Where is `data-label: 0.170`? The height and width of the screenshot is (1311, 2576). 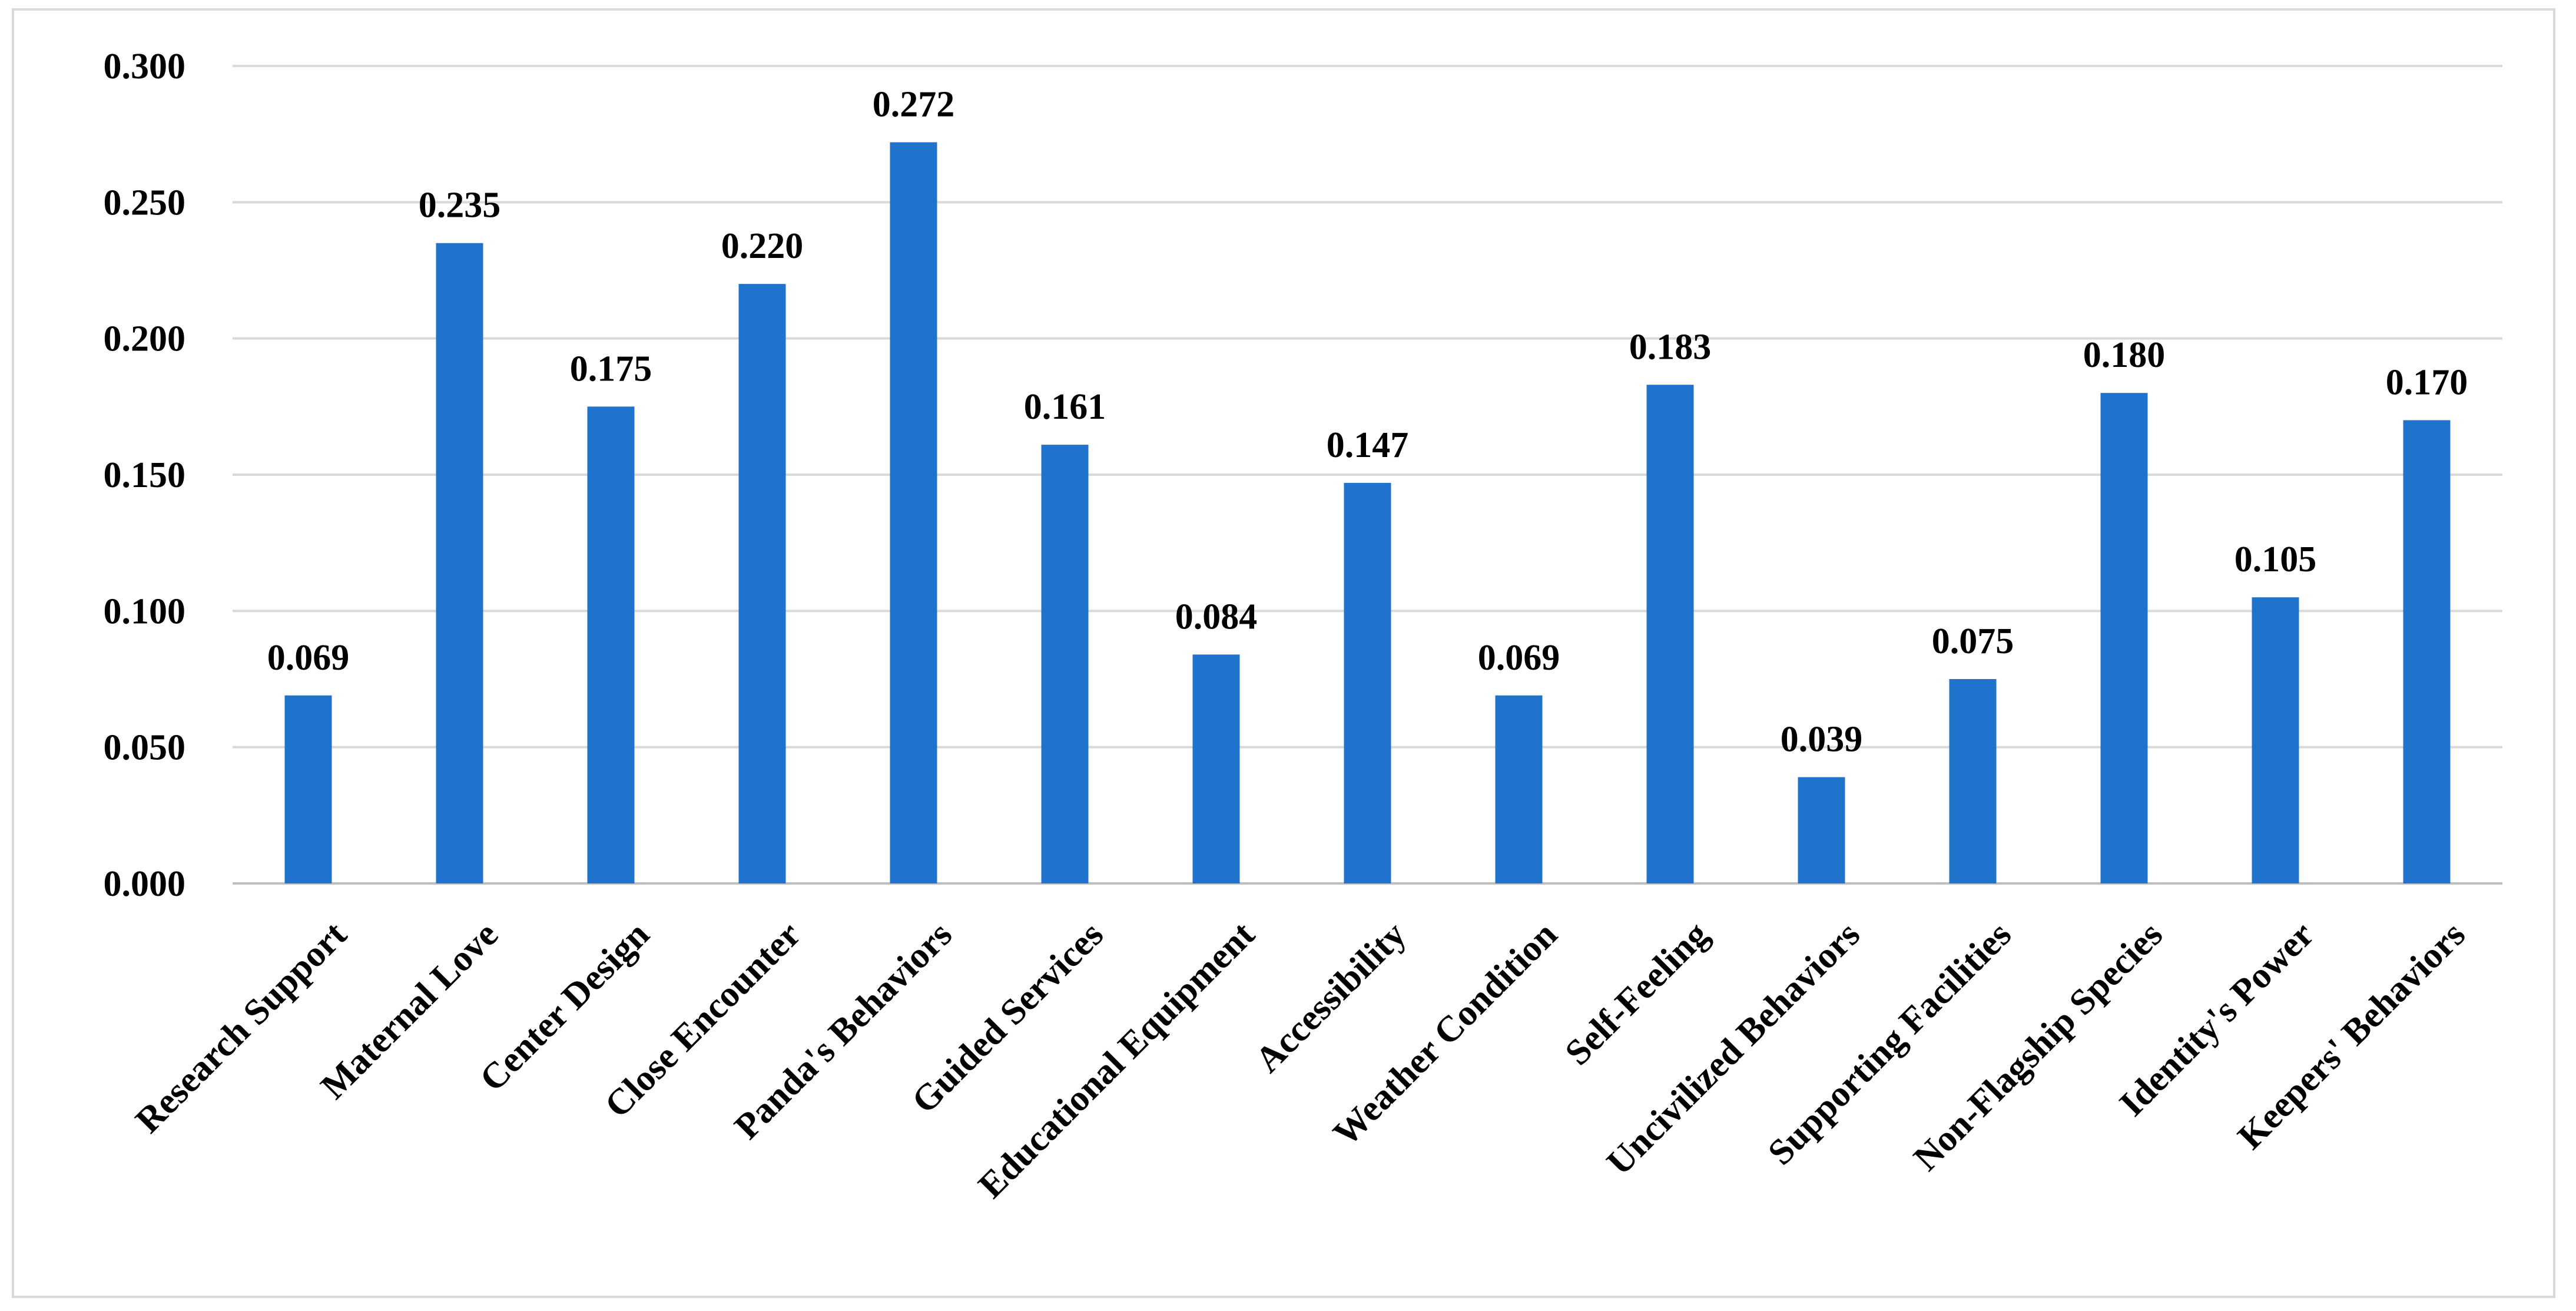 data-label: 0.170 is located at coordinates (2427, 382).